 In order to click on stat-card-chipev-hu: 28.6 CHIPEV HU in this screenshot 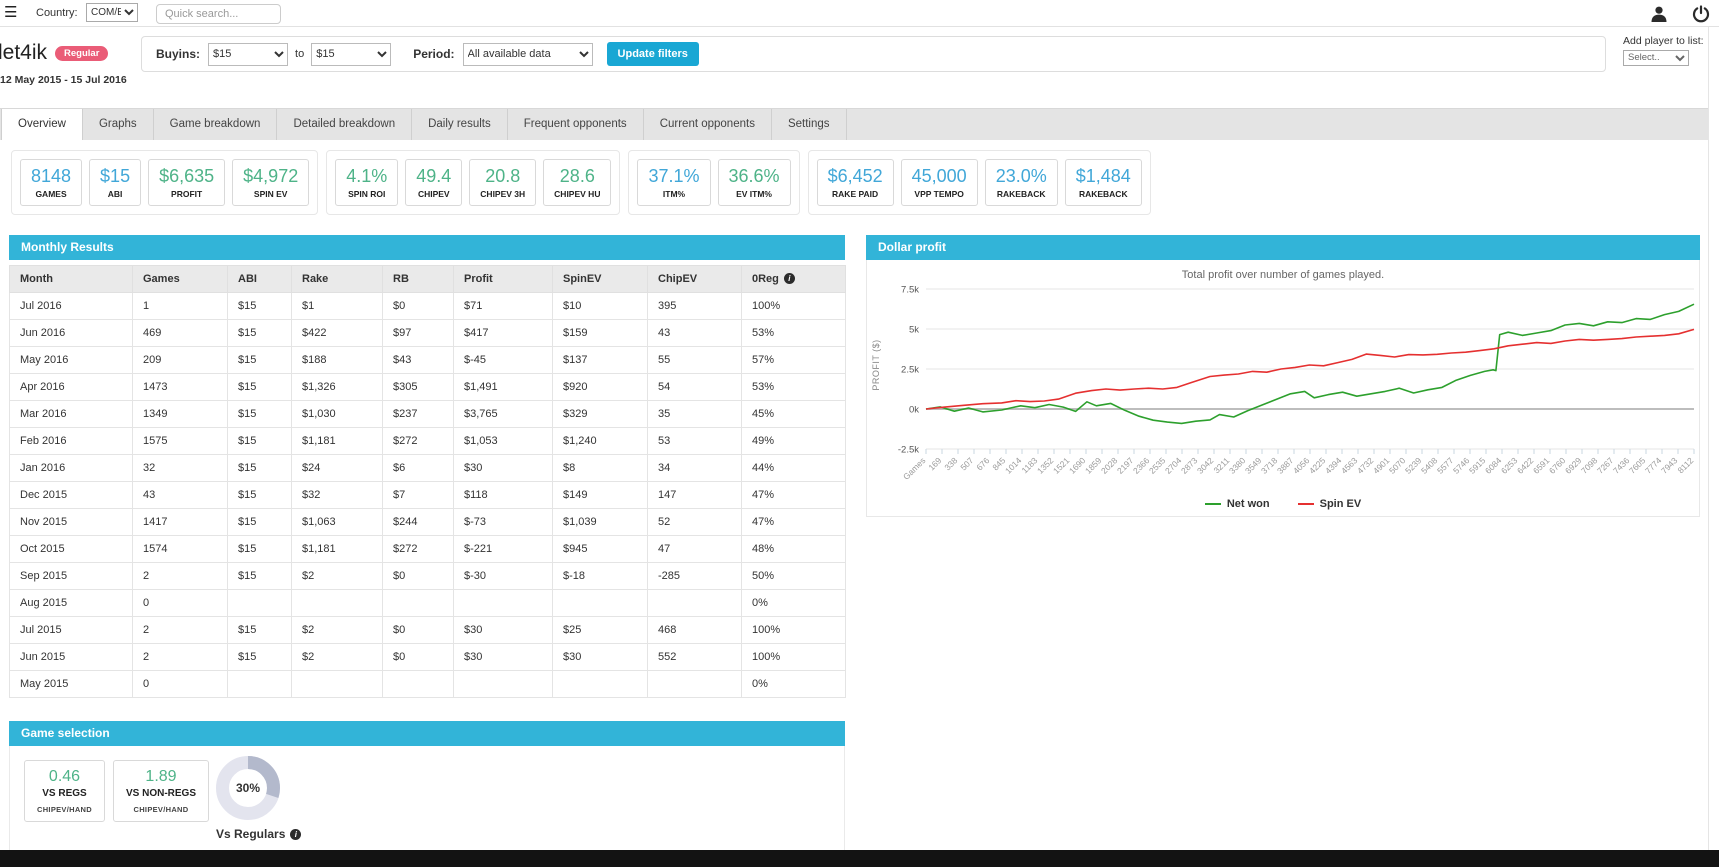, I will do `click(577, 182)`.